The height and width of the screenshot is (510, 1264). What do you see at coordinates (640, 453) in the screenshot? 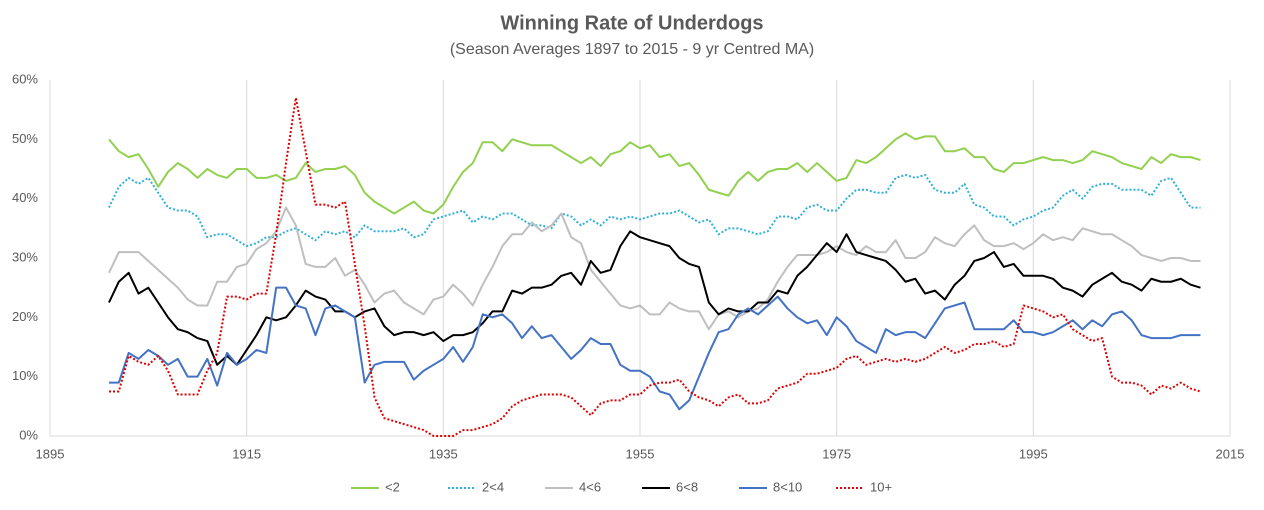
I see `x-tick-label: 1955` at bounding box center [640, 453].